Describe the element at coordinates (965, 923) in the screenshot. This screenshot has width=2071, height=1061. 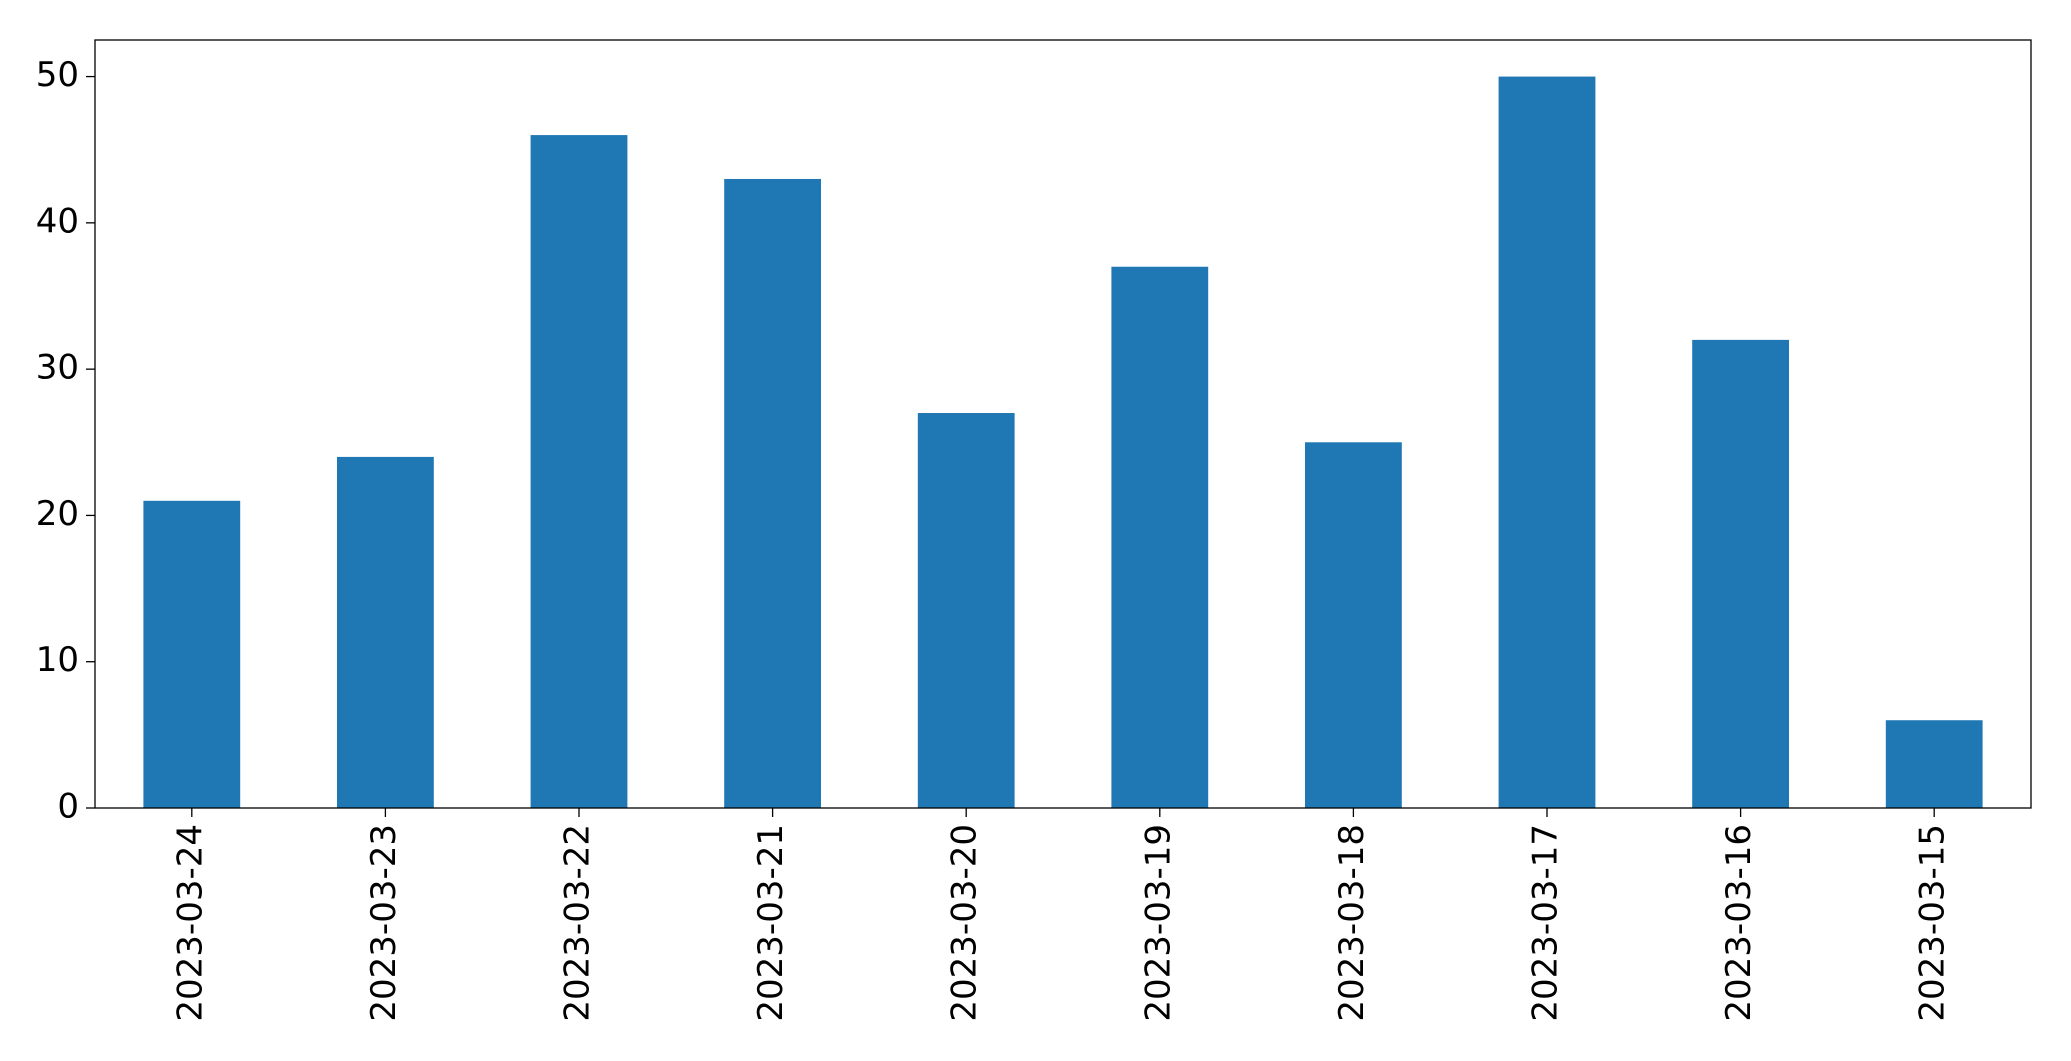
I see `x-tick-label: 2023-03-20` at that location.